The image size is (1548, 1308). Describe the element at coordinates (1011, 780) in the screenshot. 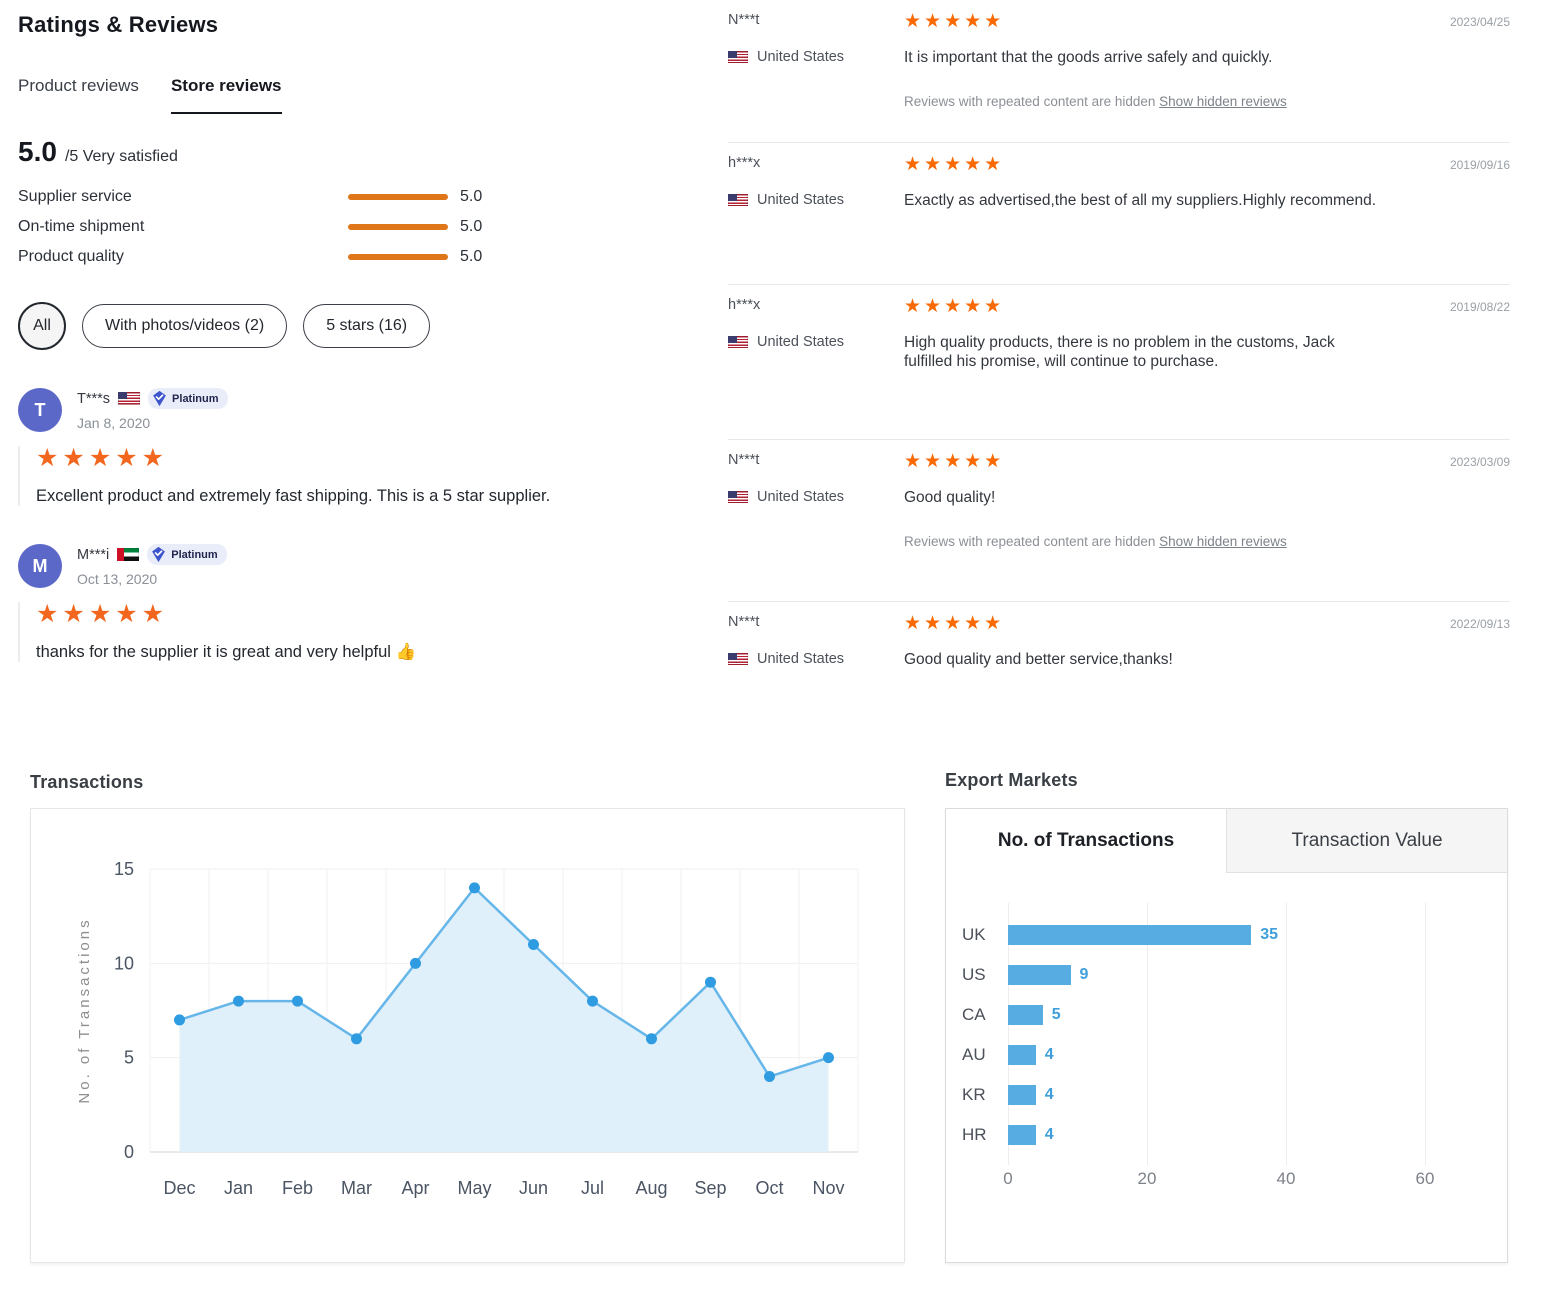

I see `export-markets-title: Export Markets` at that location.